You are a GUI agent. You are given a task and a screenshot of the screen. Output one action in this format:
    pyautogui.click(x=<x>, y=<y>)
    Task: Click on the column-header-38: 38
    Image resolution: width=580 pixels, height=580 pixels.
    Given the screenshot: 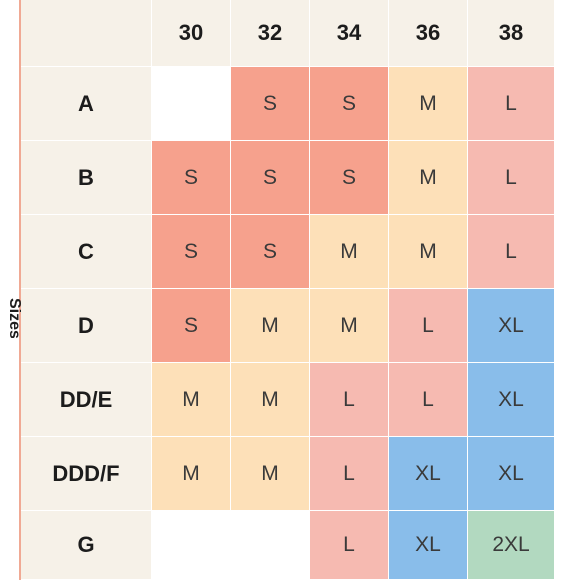 What is the action you would take?
    pyautogui.click(x=511, y=33)
    